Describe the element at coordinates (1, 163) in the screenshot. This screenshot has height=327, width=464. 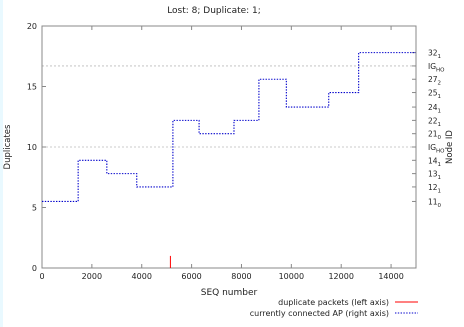
I see `left-crop-edge` at that location.